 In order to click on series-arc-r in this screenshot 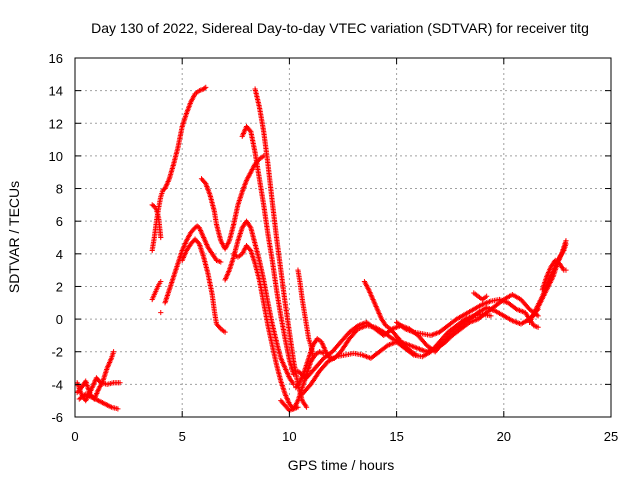, I will do `click(467, 317)`.